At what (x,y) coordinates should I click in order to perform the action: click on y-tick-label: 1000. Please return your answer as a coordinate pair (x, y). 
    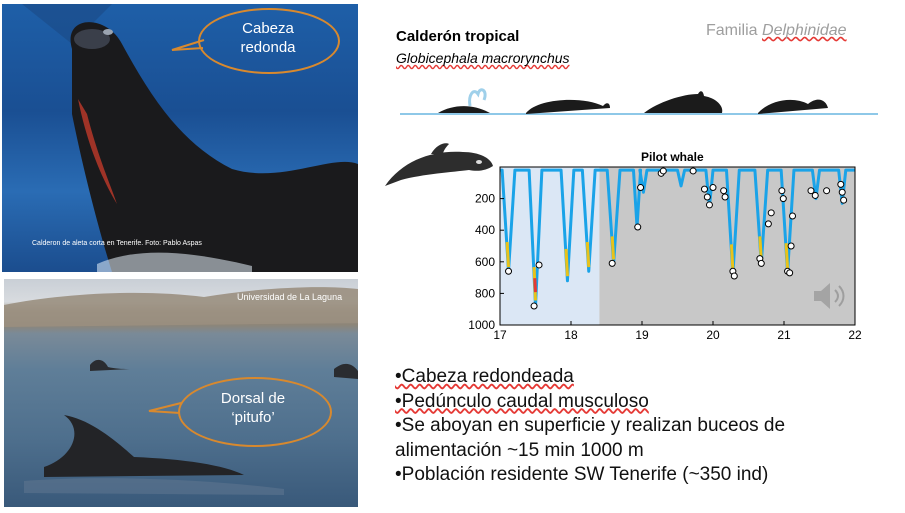
    Looking at the image, I should click on (481, 325).